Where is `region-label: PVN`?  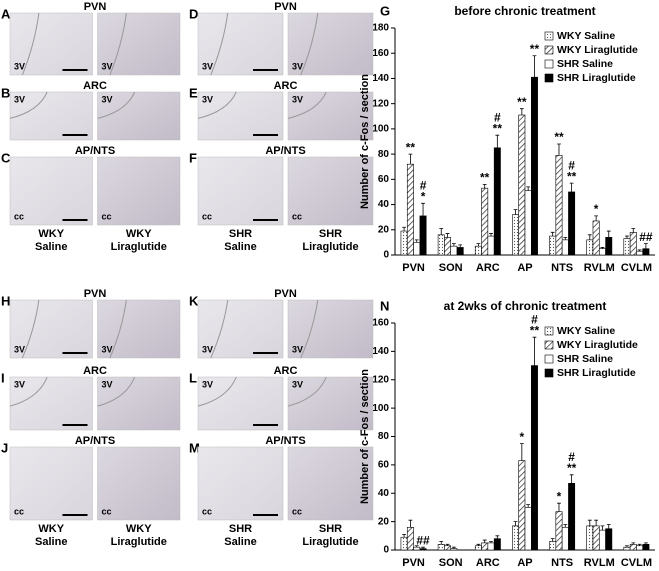
region-label: PVN is located at coordinates (95, 7).